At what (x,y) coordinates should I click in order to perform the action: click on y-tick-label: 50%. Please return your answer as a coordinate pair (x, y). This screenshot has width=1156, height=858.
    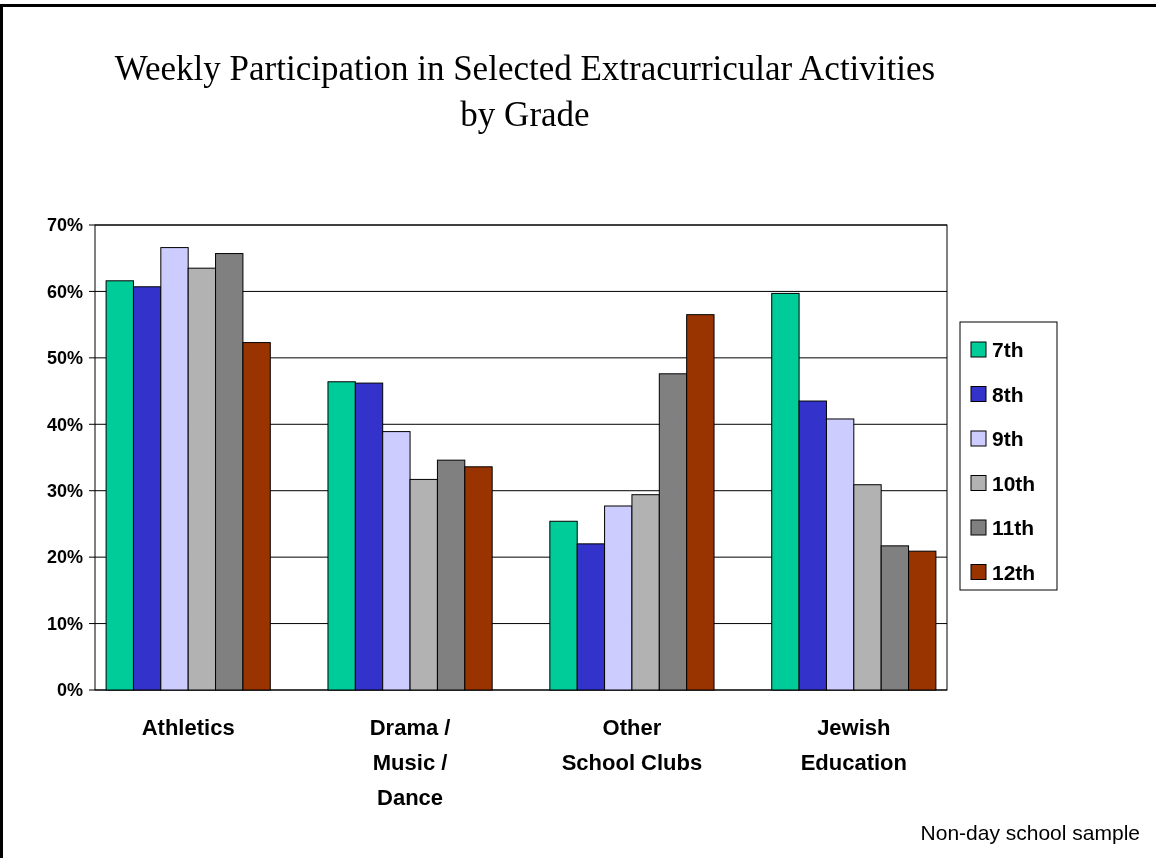
    Looking at the image, I should click on (64, 358).